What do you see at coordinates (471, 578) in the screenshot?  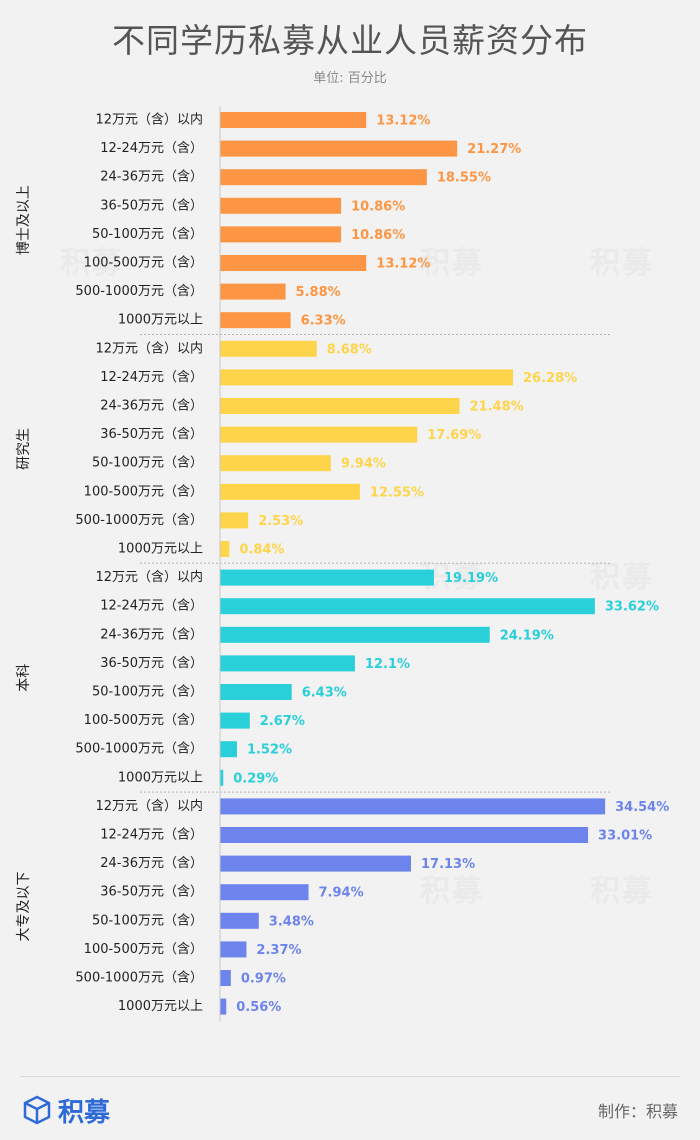 I see `data-label: 19.19%` at bounding box center [471, 578].